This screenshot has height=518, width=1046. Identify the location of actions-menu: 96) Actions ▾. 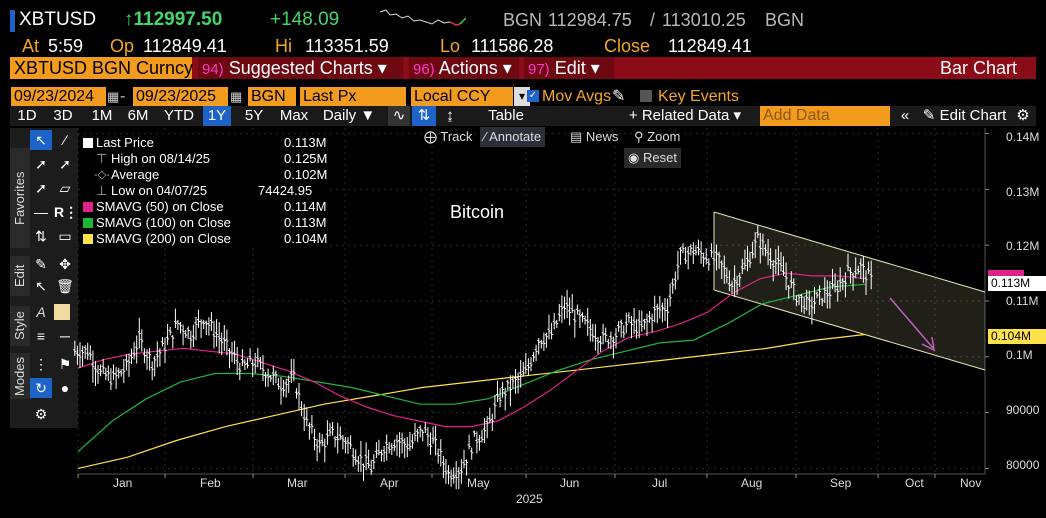
(464, 68).